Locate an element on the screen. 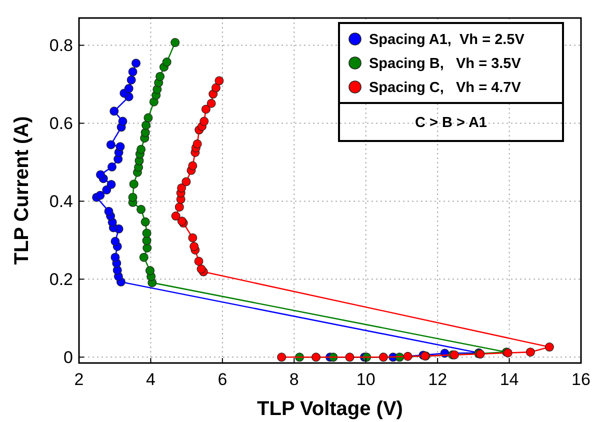 This screenshot has width=611, height=422. legend-label: Spacing A1, Vh = 2.5V is located at coordinates (447, 40).